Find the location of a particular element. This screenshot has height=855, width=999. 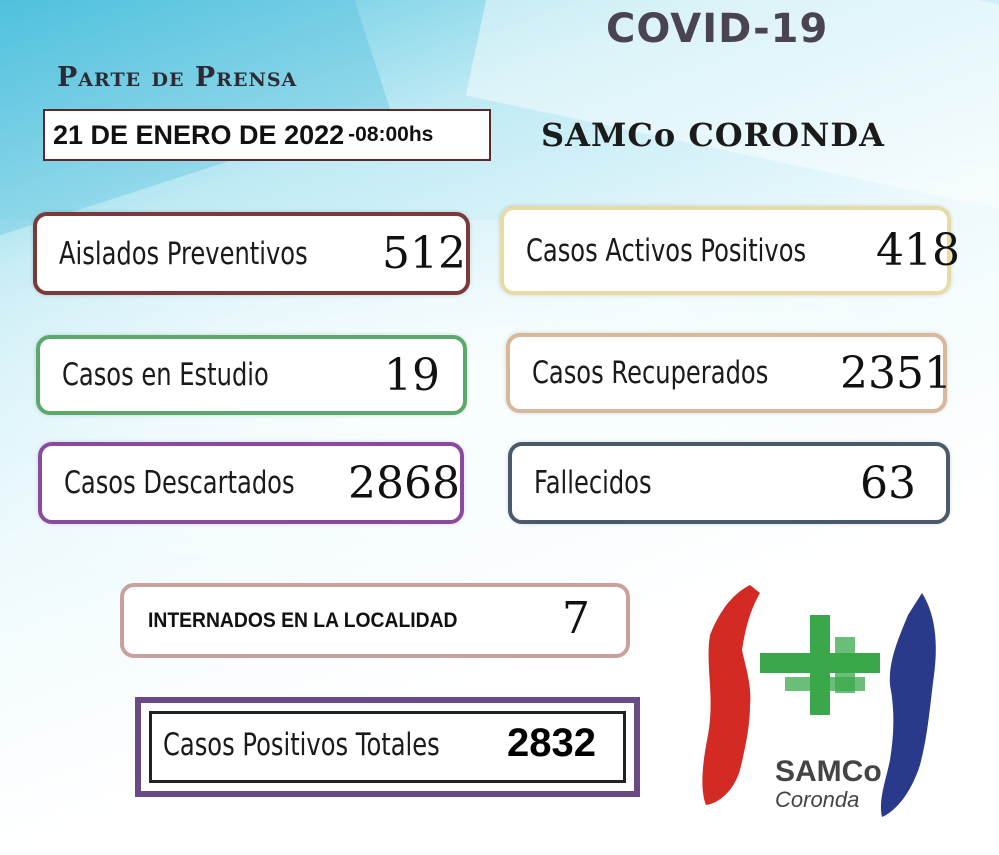

internados-box: INTERNADOS EN LA LOCALIDAD 7 is located at coordinates (375, 620).